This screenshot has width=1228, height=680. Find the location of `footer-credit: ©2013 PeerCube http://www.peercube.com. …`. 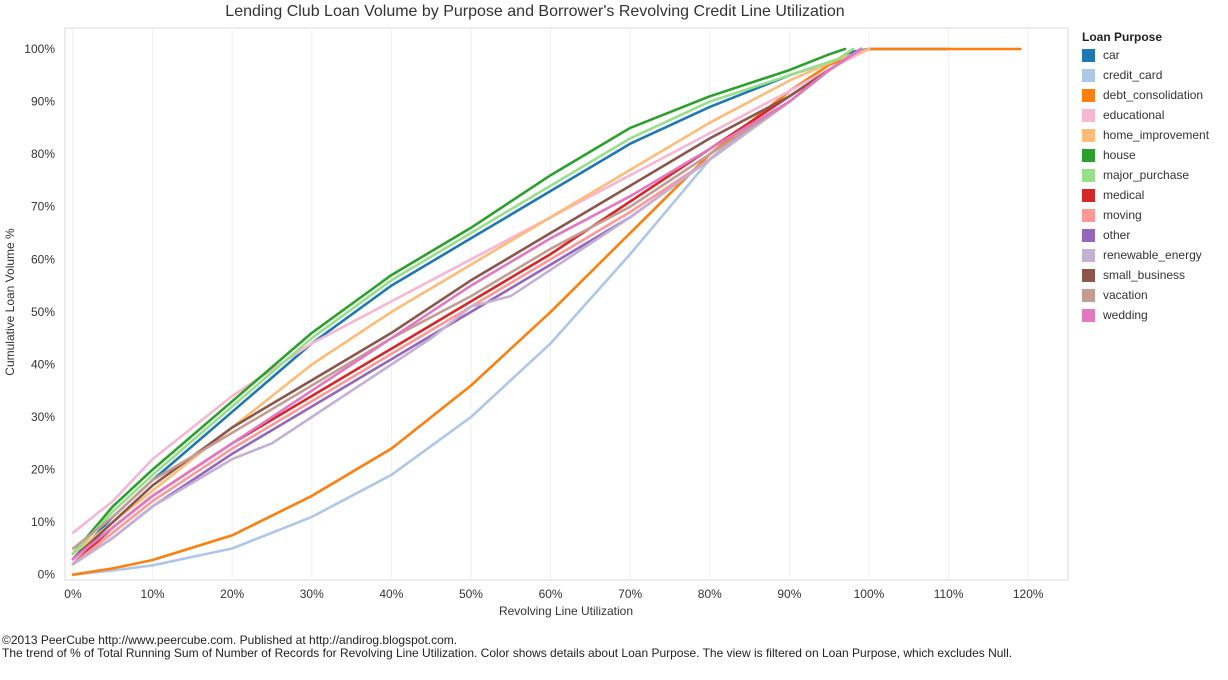

footer-credit: ©2013 PeerCube http://www.peercube.com. … is located at coordinates (230, 640).